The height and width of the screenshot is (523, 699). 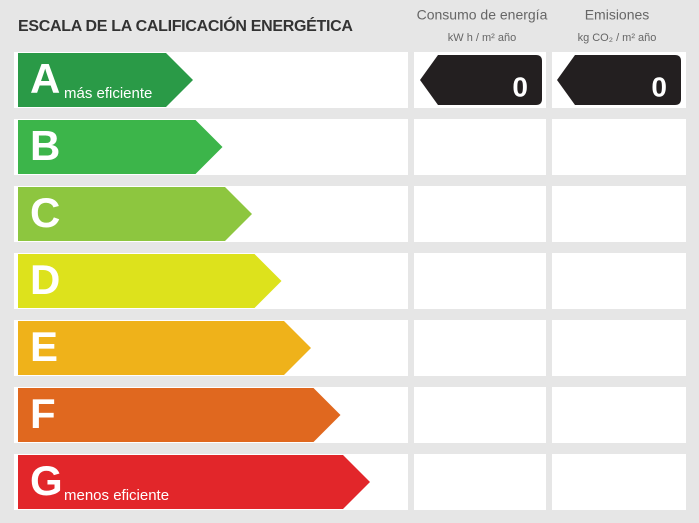 I want to click on rating-letter: F, so click(x=43, y=413).